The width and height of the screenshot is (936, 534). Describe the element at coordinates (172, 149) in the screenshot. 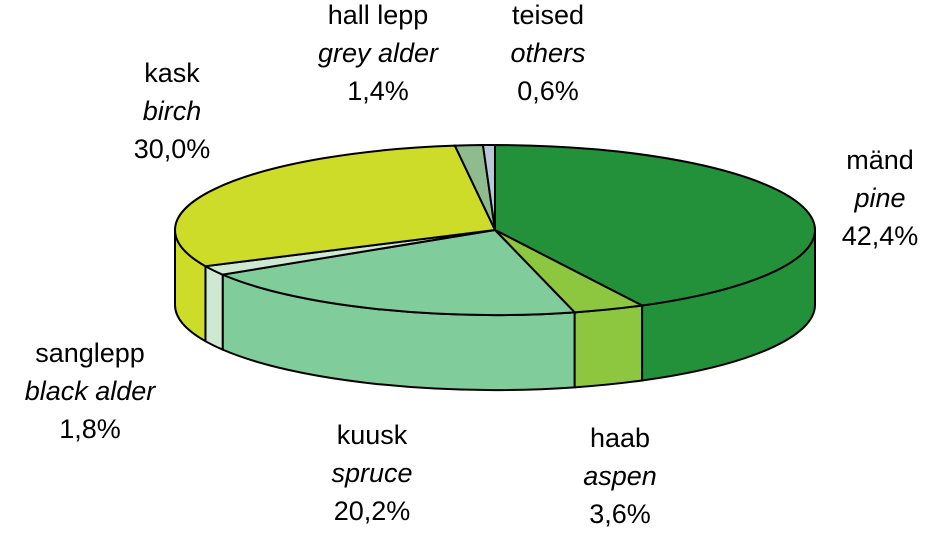

I see `slice-value-label: 30,0%` at that location.